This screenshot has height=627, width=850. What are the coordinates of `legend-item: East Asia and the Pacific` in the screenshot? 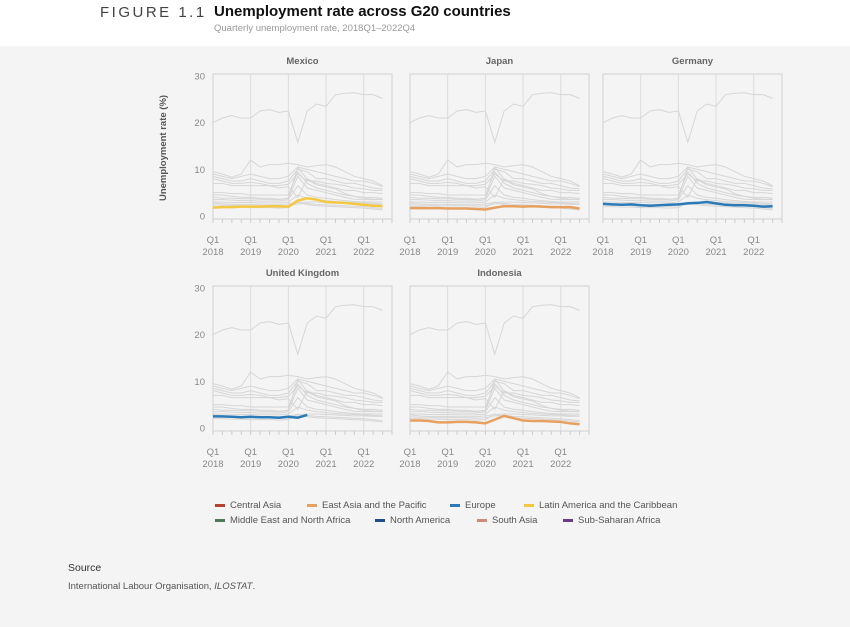 It's located at (367, 505).